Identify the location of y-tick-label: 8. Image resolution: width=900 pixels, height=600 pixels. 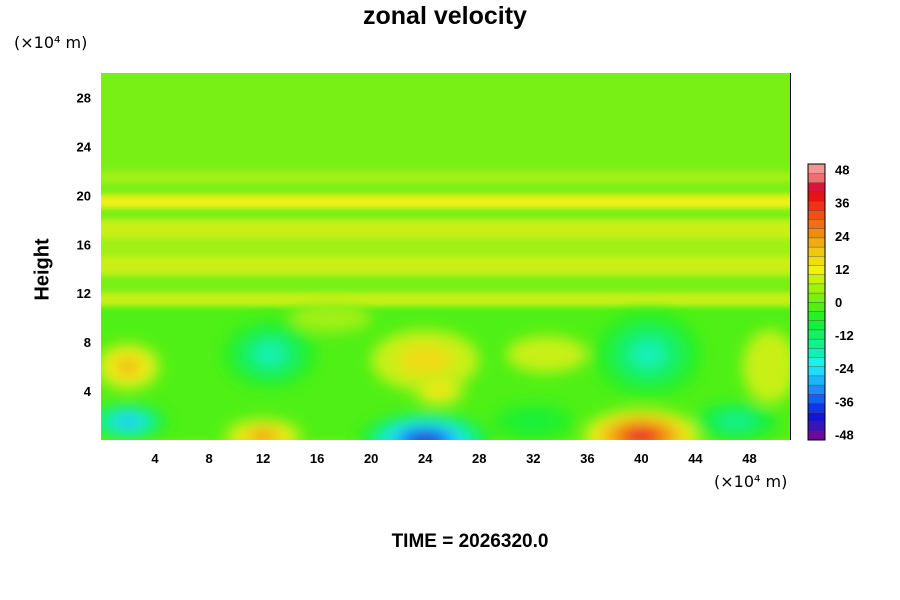
(87, 342).